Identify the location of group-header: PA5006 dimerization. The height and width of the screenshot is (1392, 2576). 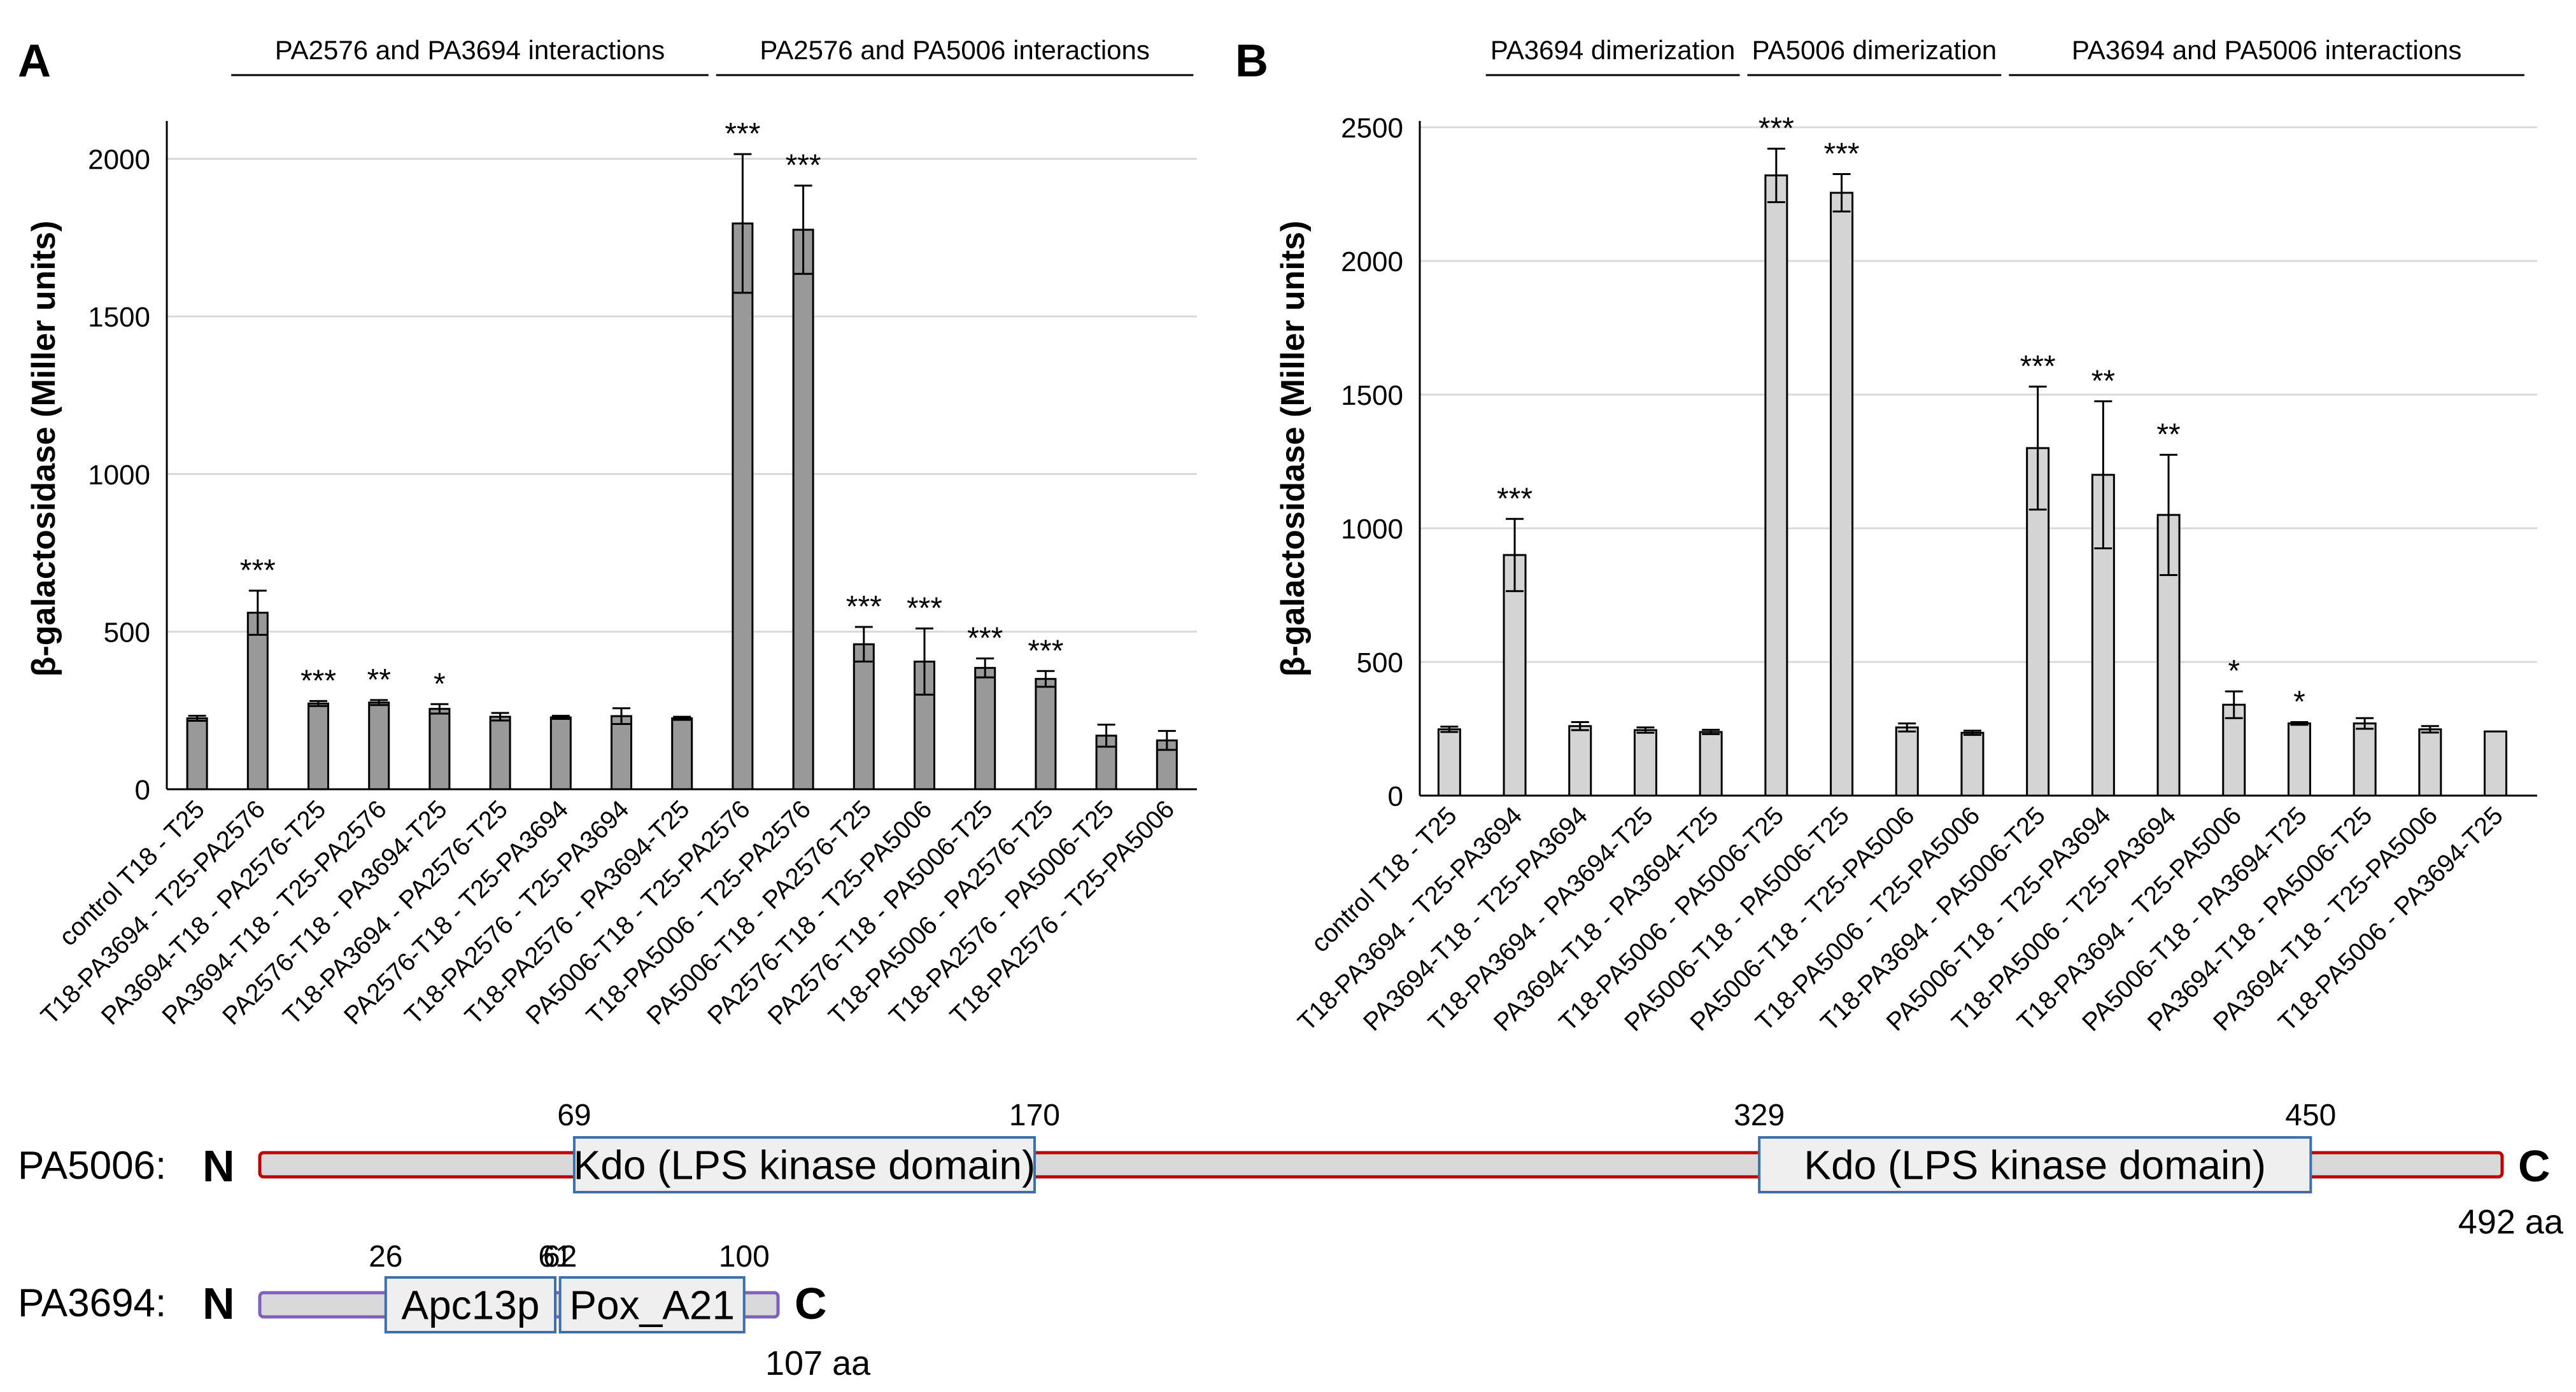
(1874, 55).